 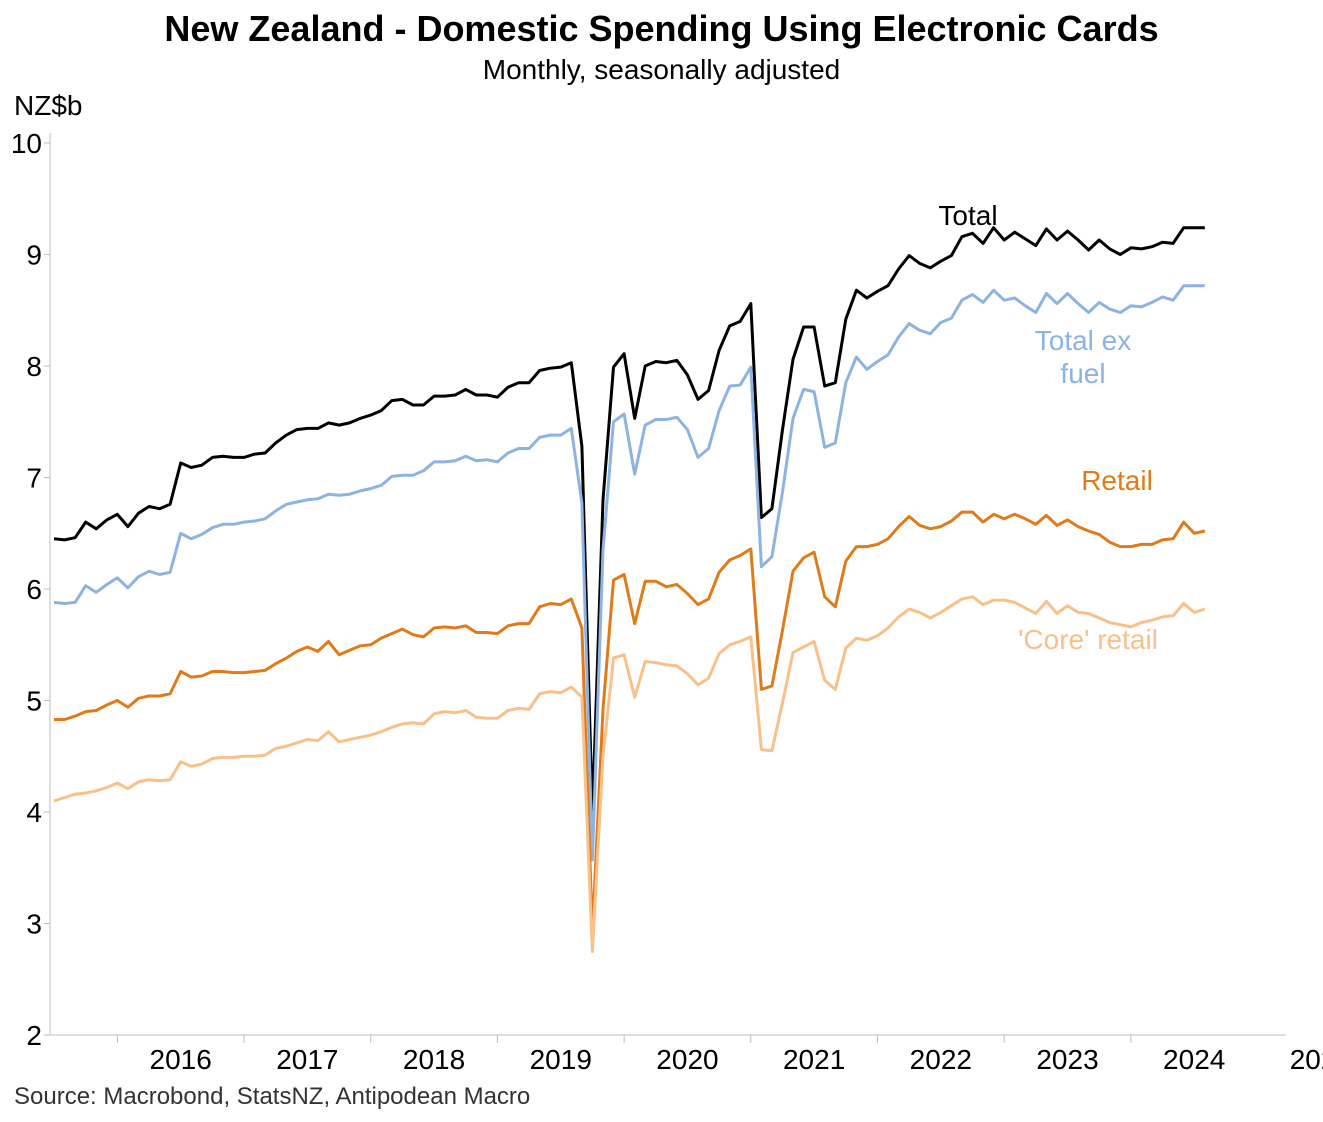 What do you see at coordinates (814, 1059) in the screenshot?
I see `x-tick-label: 2021` at bounding box center [814, 1059].